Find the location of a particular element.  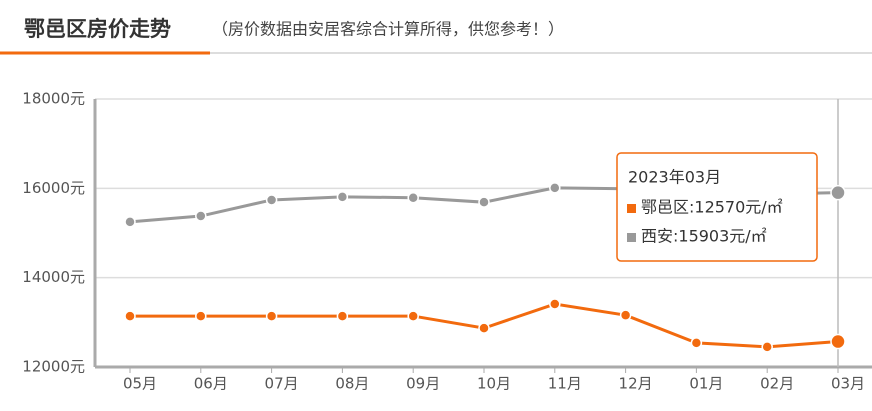

chart-title: 鄂邑区房价走势 is located at coordinates (97, 29).